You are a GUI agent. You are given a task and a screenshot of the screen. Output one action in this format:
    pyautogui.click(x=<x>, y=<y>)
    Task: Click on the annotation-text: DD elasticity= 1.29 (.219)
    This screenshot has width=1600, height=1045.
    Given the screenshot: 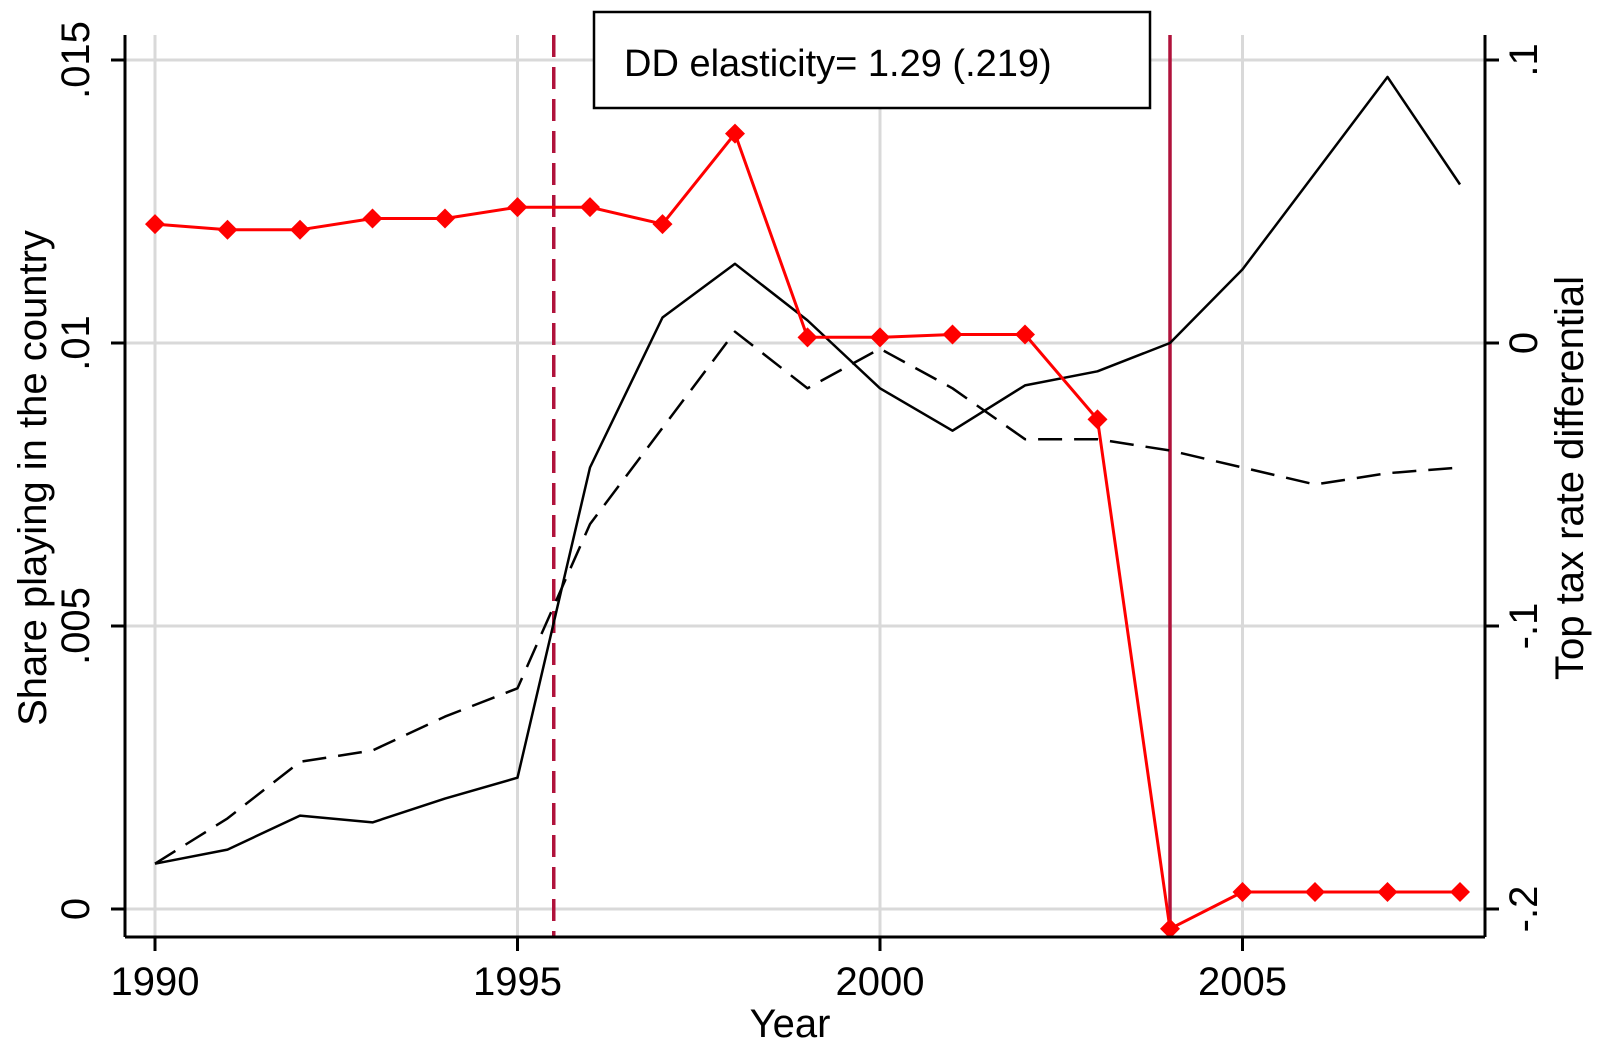 What is the action you would take?
    pyautogui.click(x=838, y=64)
    